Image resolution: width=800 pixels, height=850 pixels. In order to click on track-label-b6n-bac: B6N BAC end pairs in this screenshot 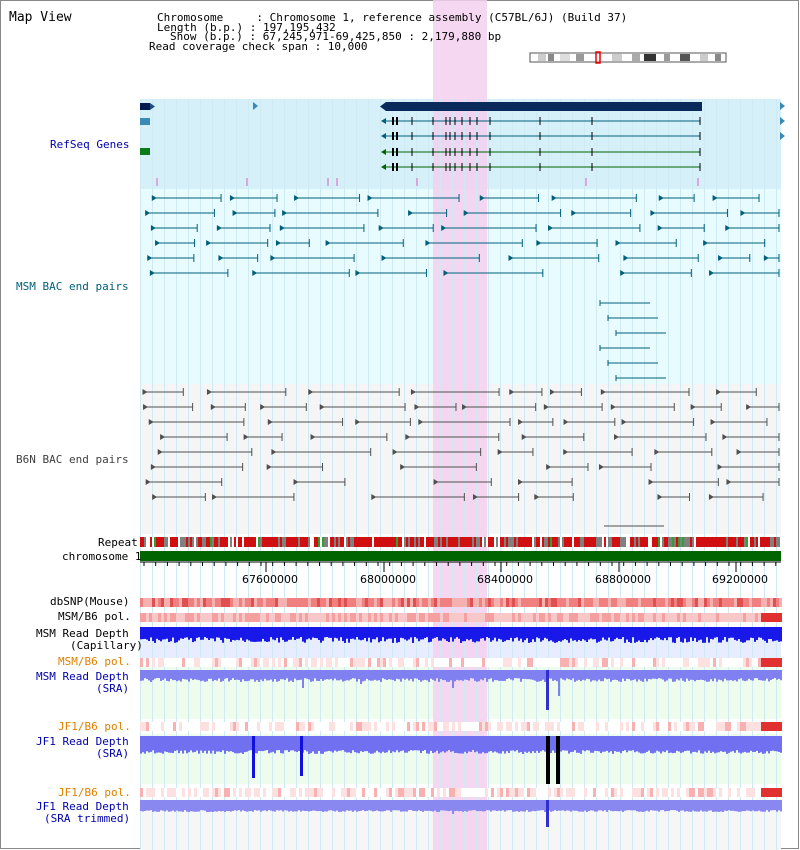, I will do `click(72, 459)`.